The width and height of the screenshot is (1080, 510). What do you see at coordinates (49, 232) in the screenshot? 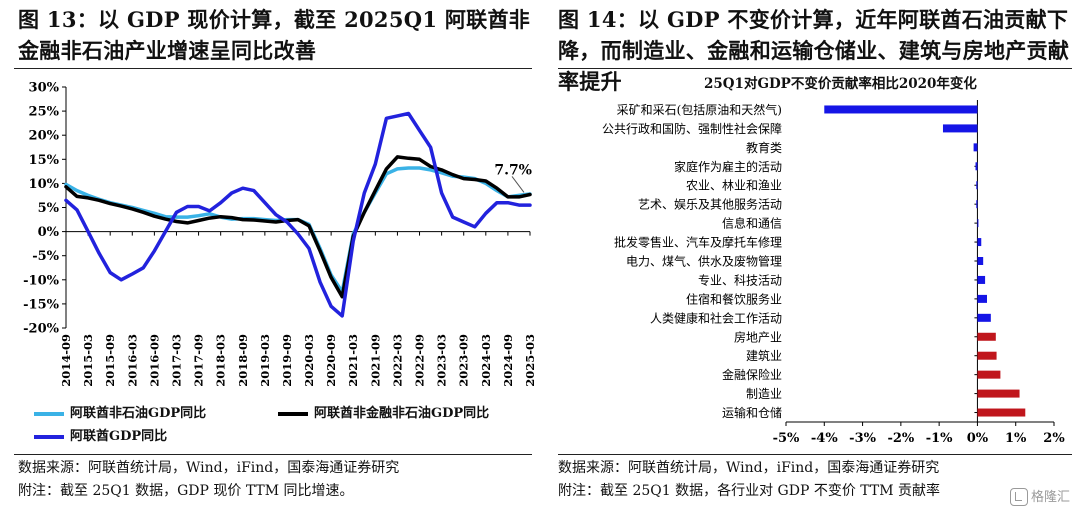
I see `y-tick-label: 0%` at bounding box center [49, 232].